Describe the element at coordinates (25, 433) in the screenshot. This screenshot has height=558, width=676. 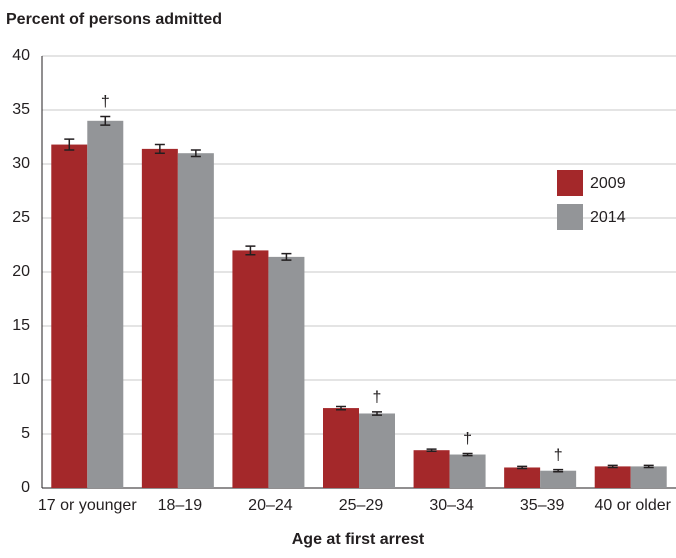
I see `y-tick-label: 5` at that location.